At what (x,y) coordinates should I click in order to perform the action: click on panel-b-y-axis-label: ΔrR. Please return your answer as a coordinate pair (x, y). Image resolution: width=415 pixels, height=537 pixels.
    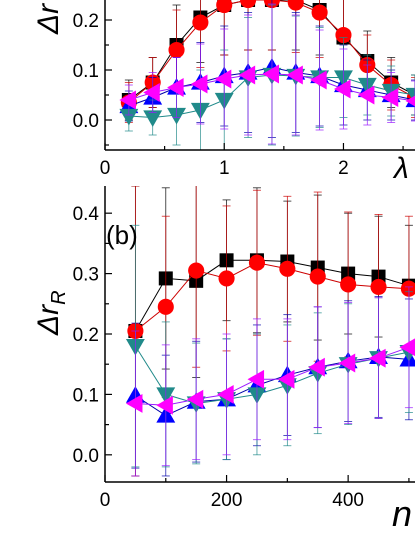
    Looking at the image, I should click on (51, 313).